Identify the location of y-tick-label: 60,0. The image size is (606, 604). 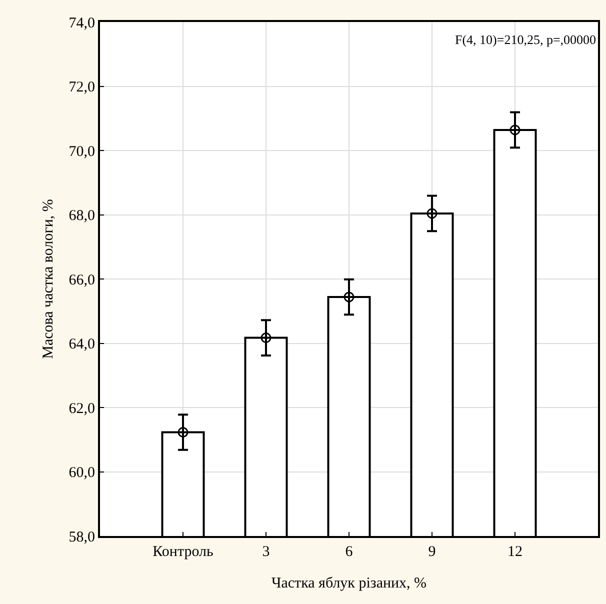
(81, 473).